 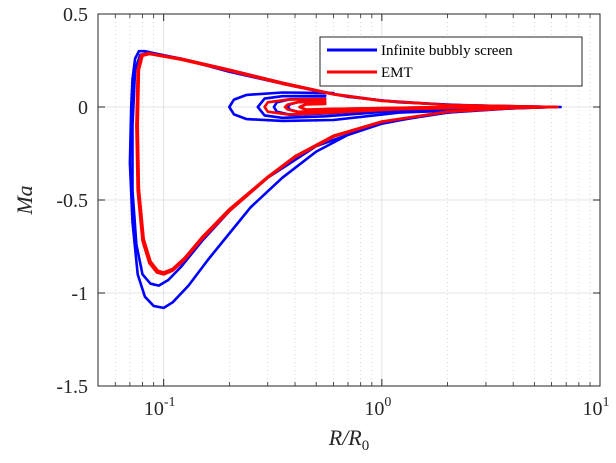 I want to click on legend: Infinite bubbly screen EMT, so click(x=451, y=61).